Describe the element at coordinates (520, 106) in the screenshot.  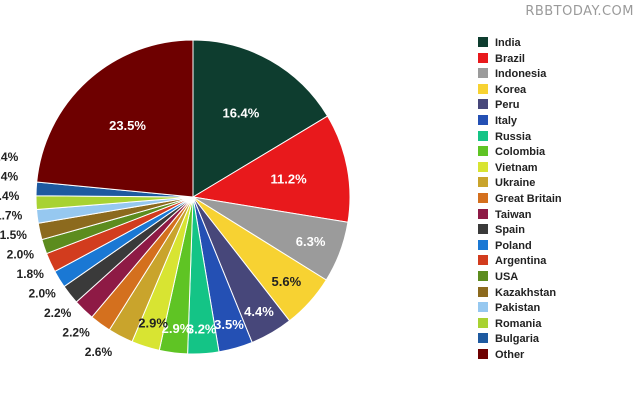
I see `legend-item-peru: Peru` at that location.